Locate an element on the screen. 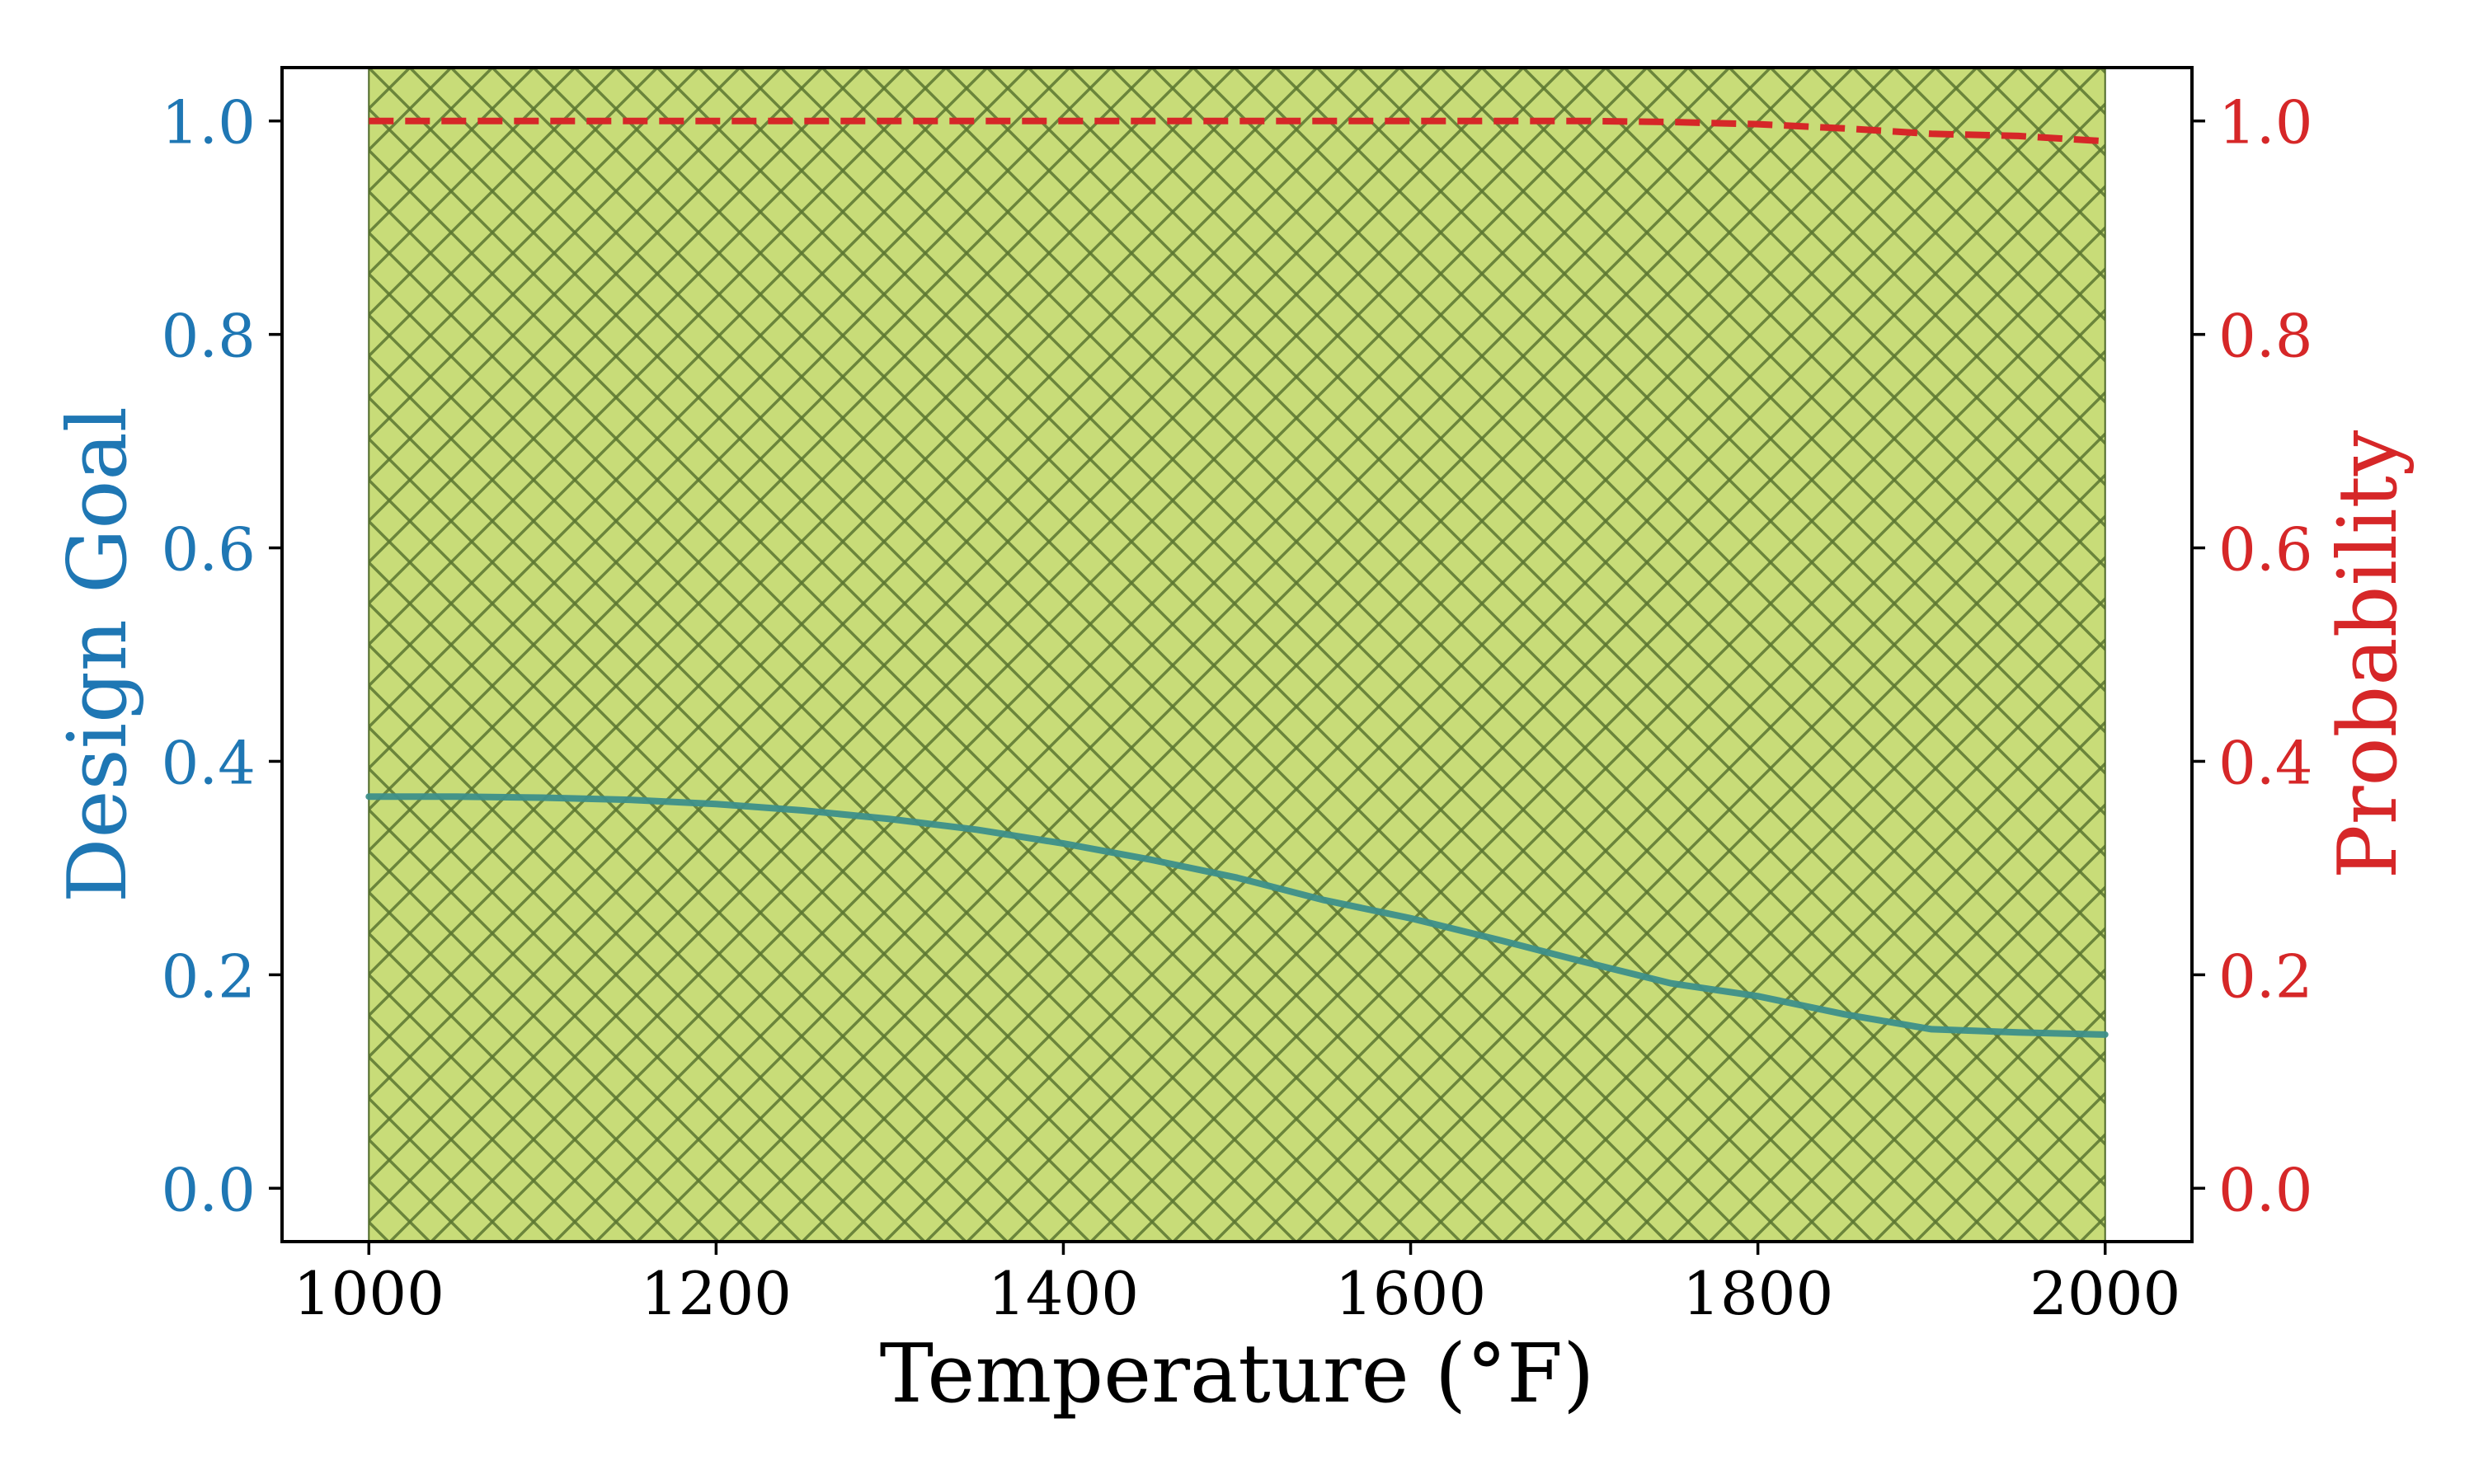 This screenshot has height=1484, width=2474. left-y-tick-label: 0.2 is located at coordinates (208, 976).